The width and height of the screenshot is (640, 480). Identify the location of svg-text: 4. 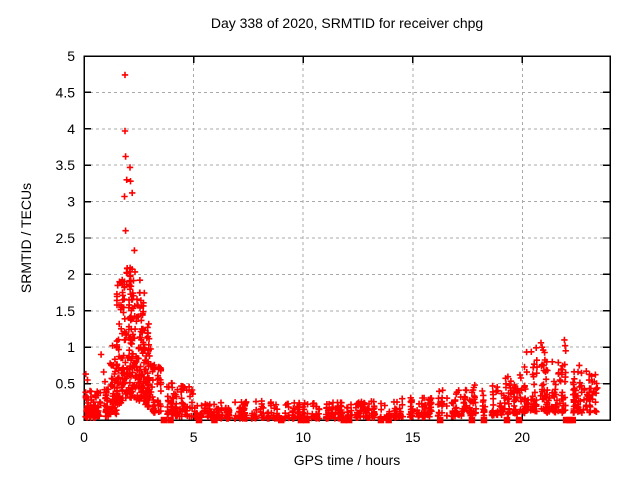
(71, 129).